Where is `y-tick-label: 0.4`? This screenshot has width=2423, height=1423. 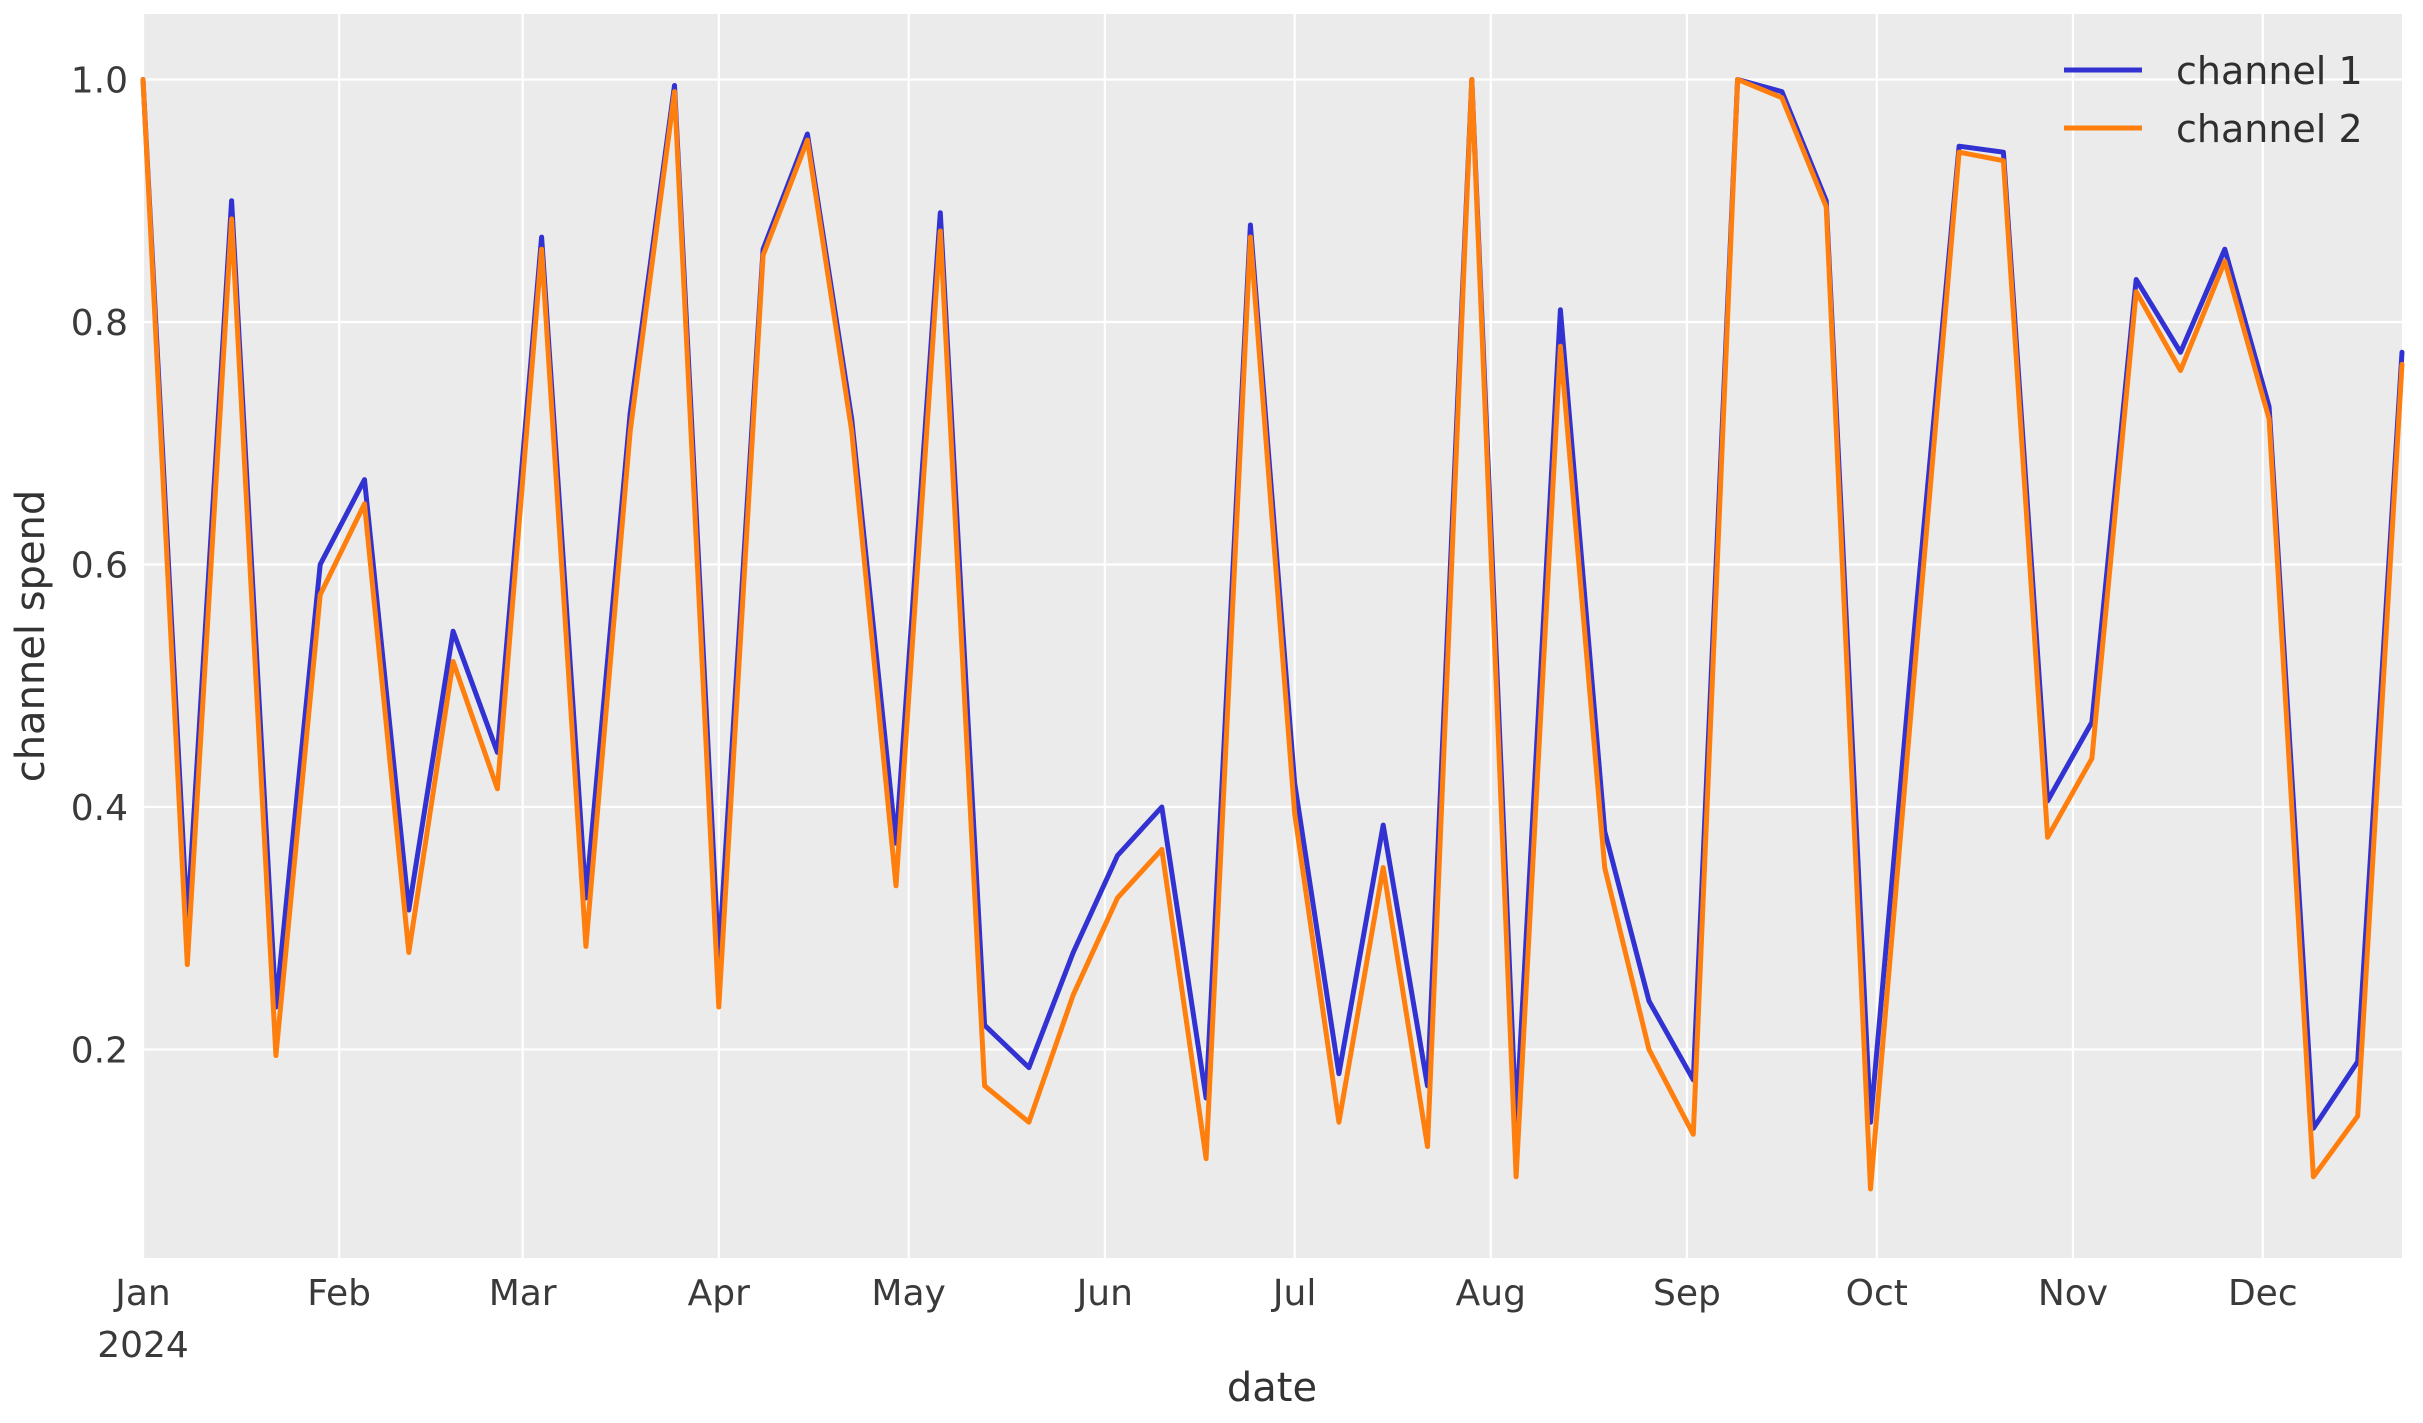 y-tick-label: 0.4 is located at coordinates (99, 808).